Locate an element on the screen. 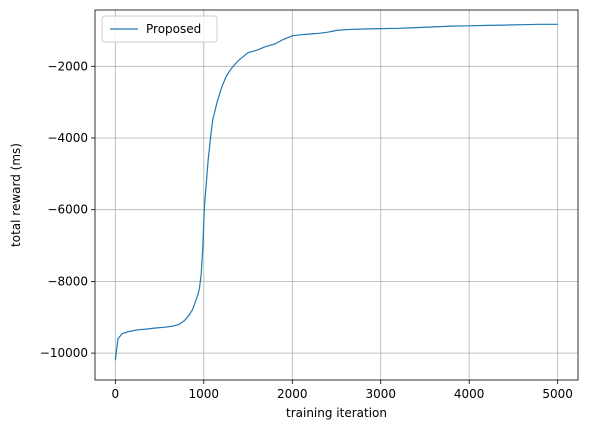 This screenshot has height=432, width=600. x-axis-label: training iteration is located at coordinates (336, 413).